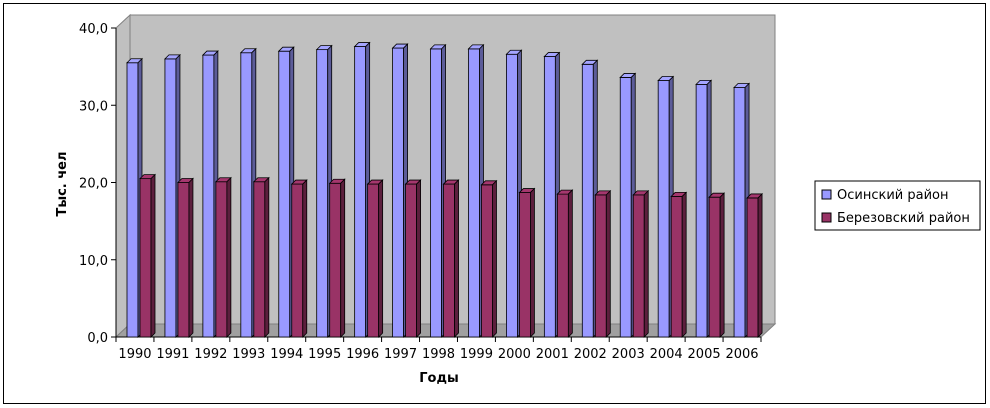  What do you see at coordinates (93, 29) in the screenshot?
I see `y-tick-label: 40,0` at bounding box center [93, 29].